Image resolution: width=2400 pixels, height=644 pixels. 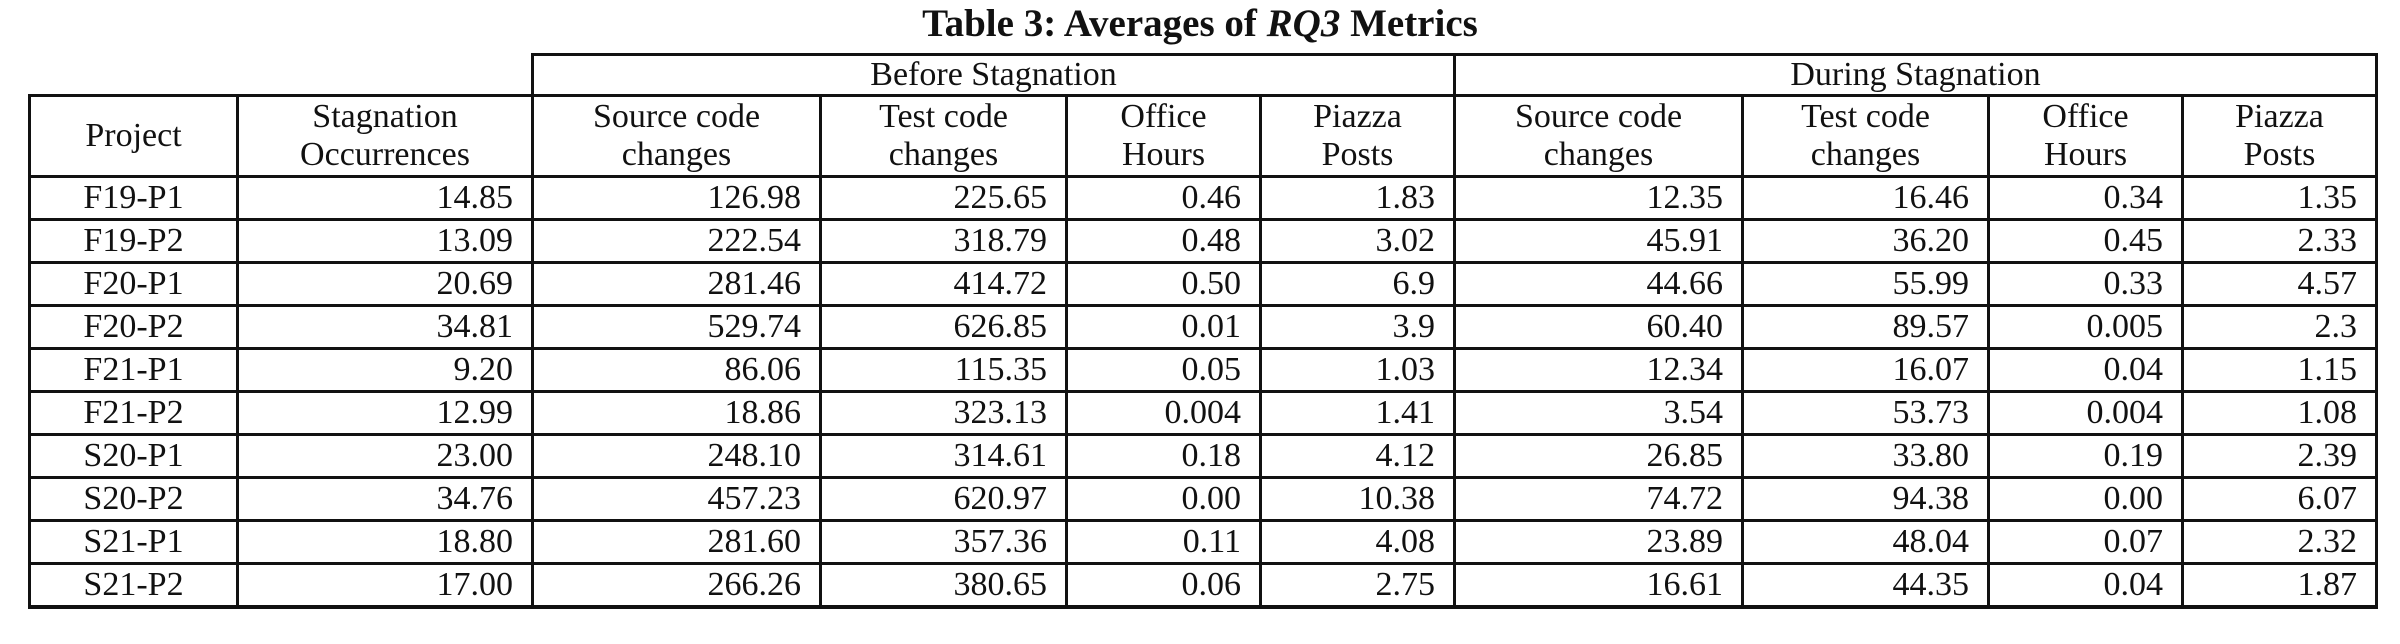 I want to click on cell-during-test-code-changes: 44.35, so click(x=1865, y=585).